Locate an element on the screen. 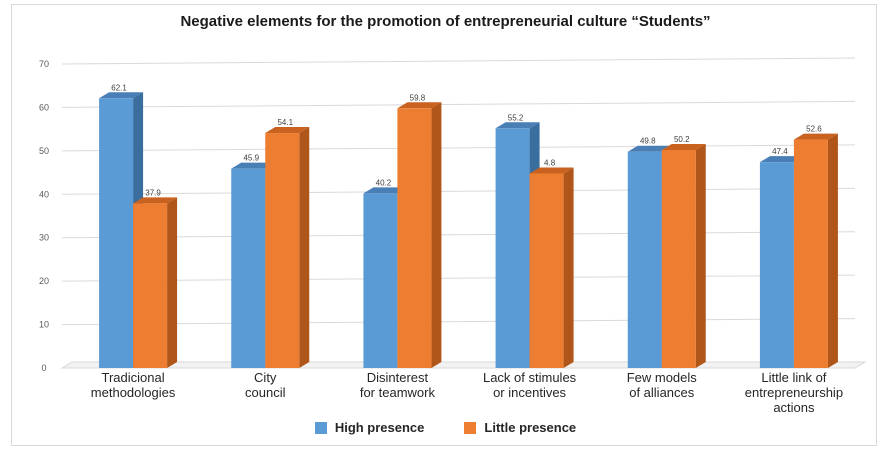  data-label-high-presence: 45.9 is located at coordinates (251, 158).